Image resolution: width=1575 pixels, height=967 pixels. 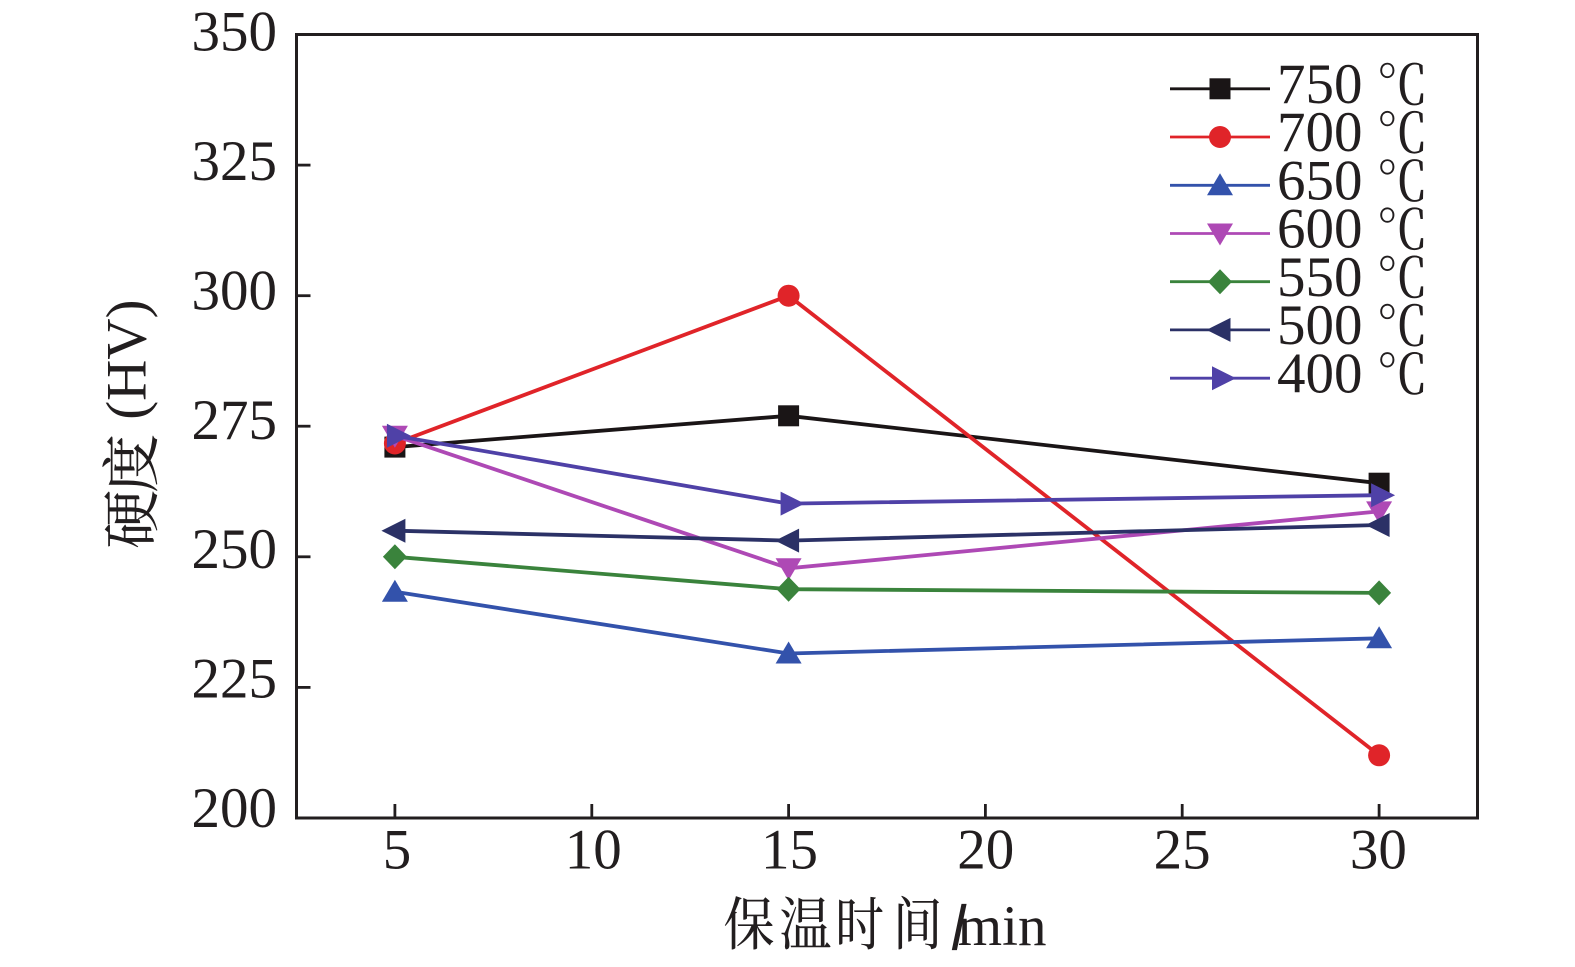 What do you see at coordinates (127, 360) in the screenshot?
I see `svg-text: (HV)` at bounding box center [127, 360].